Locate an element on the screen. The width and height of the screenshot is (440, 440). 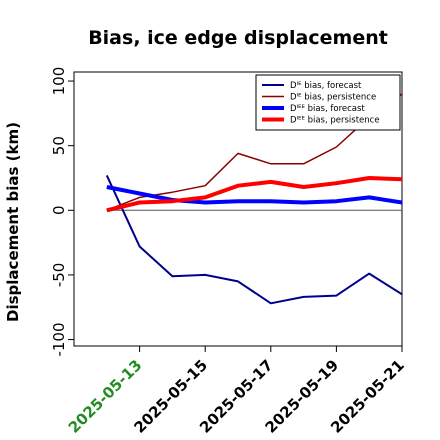
y-tick-label: -100 is located at coordinates (59, 340).